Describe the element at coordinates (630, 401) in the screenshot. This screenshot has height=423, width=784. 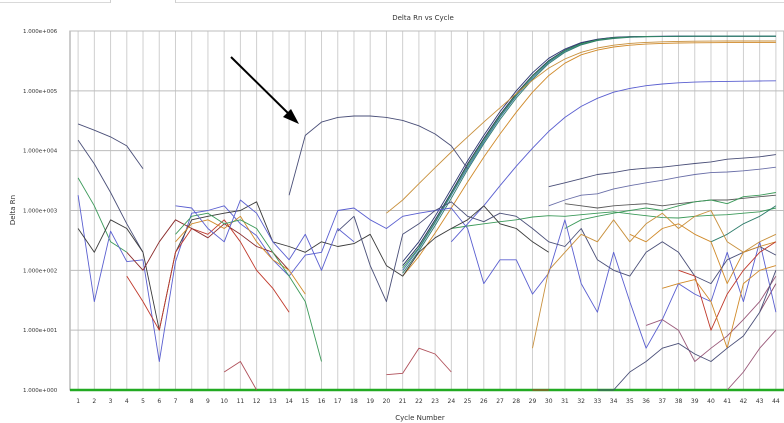
I see `x-tick-label: 35` at that location.